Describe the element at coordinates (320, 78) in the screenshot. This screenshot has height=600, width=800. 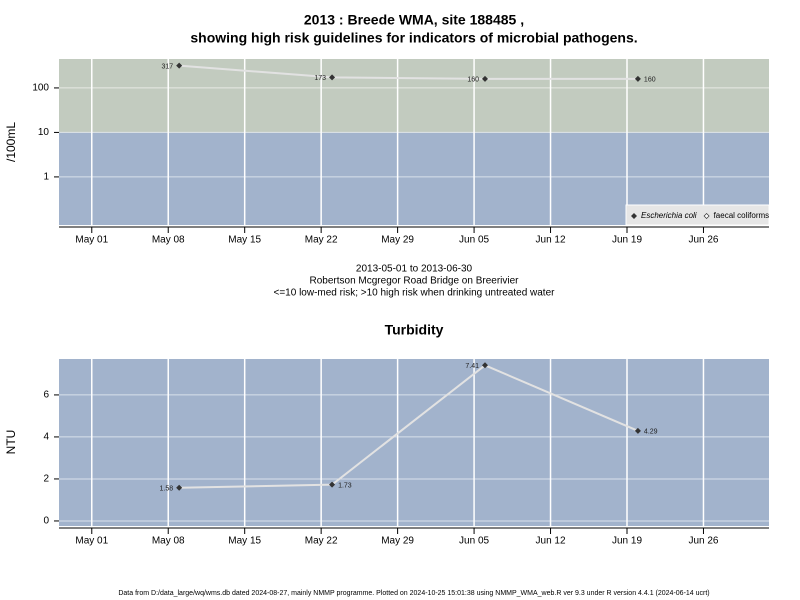
I see `value-label: 173` at that location.